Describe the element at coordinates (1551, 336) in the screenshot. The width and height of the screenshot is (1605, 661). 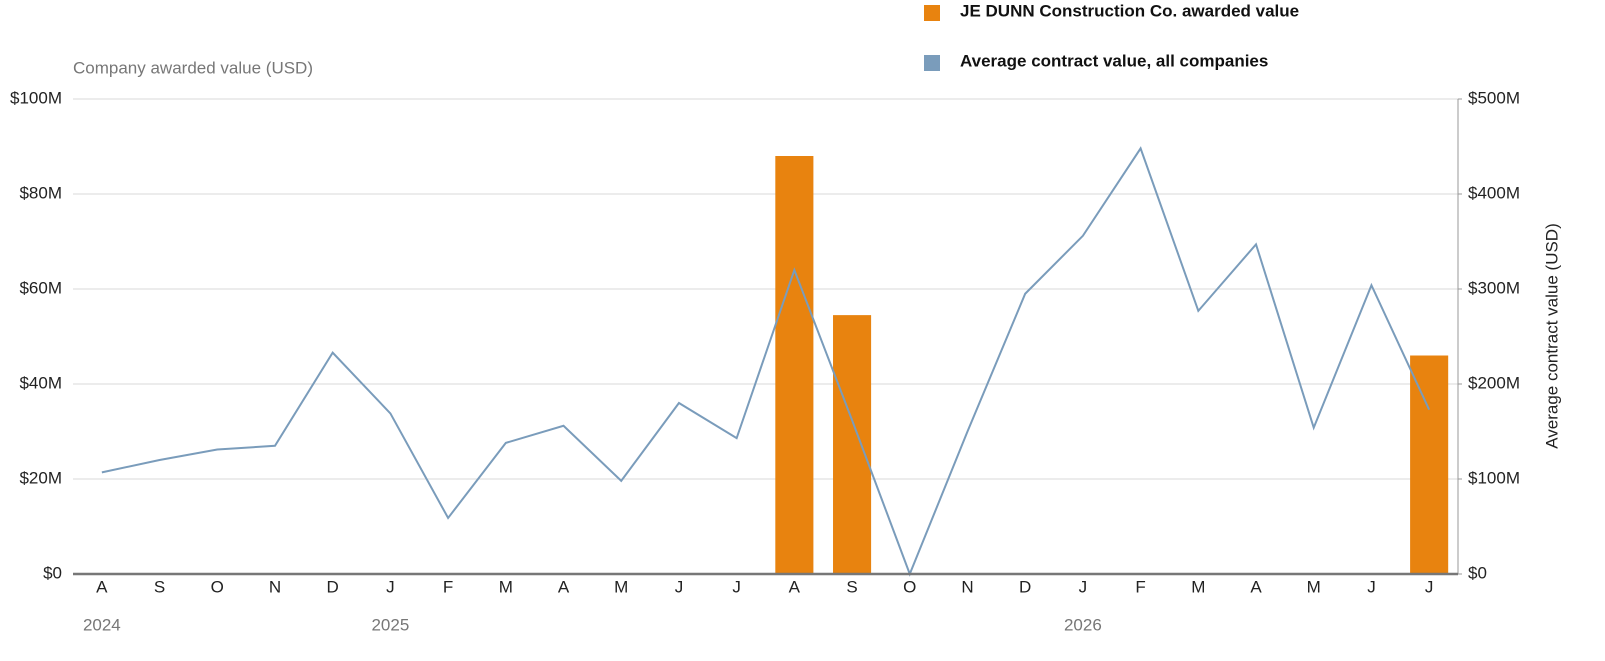
I see `y2-axis-title: Average contract value (USD)` at that location.